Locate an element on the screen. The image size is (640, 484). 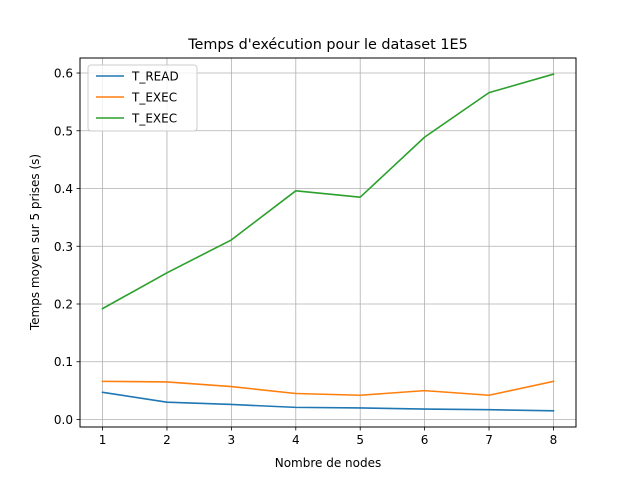
legend: T_READ T_EXEC T_EXEC is located at coordinates (142, 98).